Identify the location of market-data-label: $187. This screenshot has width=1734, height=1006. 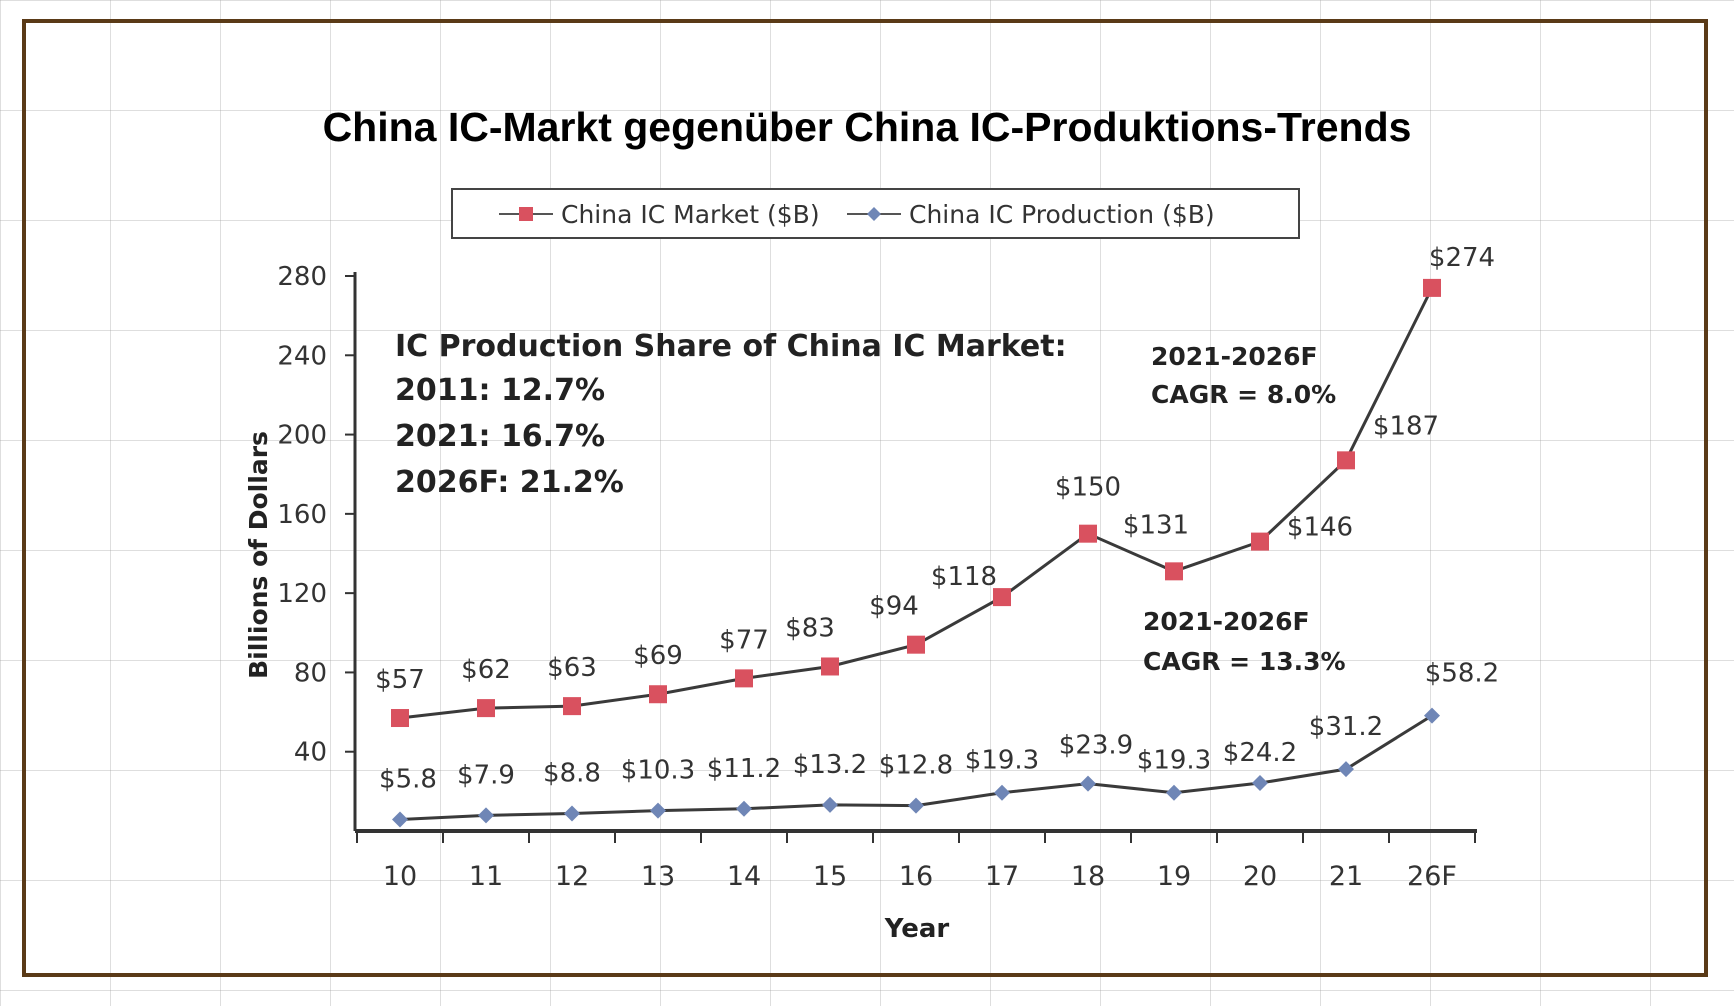
(1406, 426).